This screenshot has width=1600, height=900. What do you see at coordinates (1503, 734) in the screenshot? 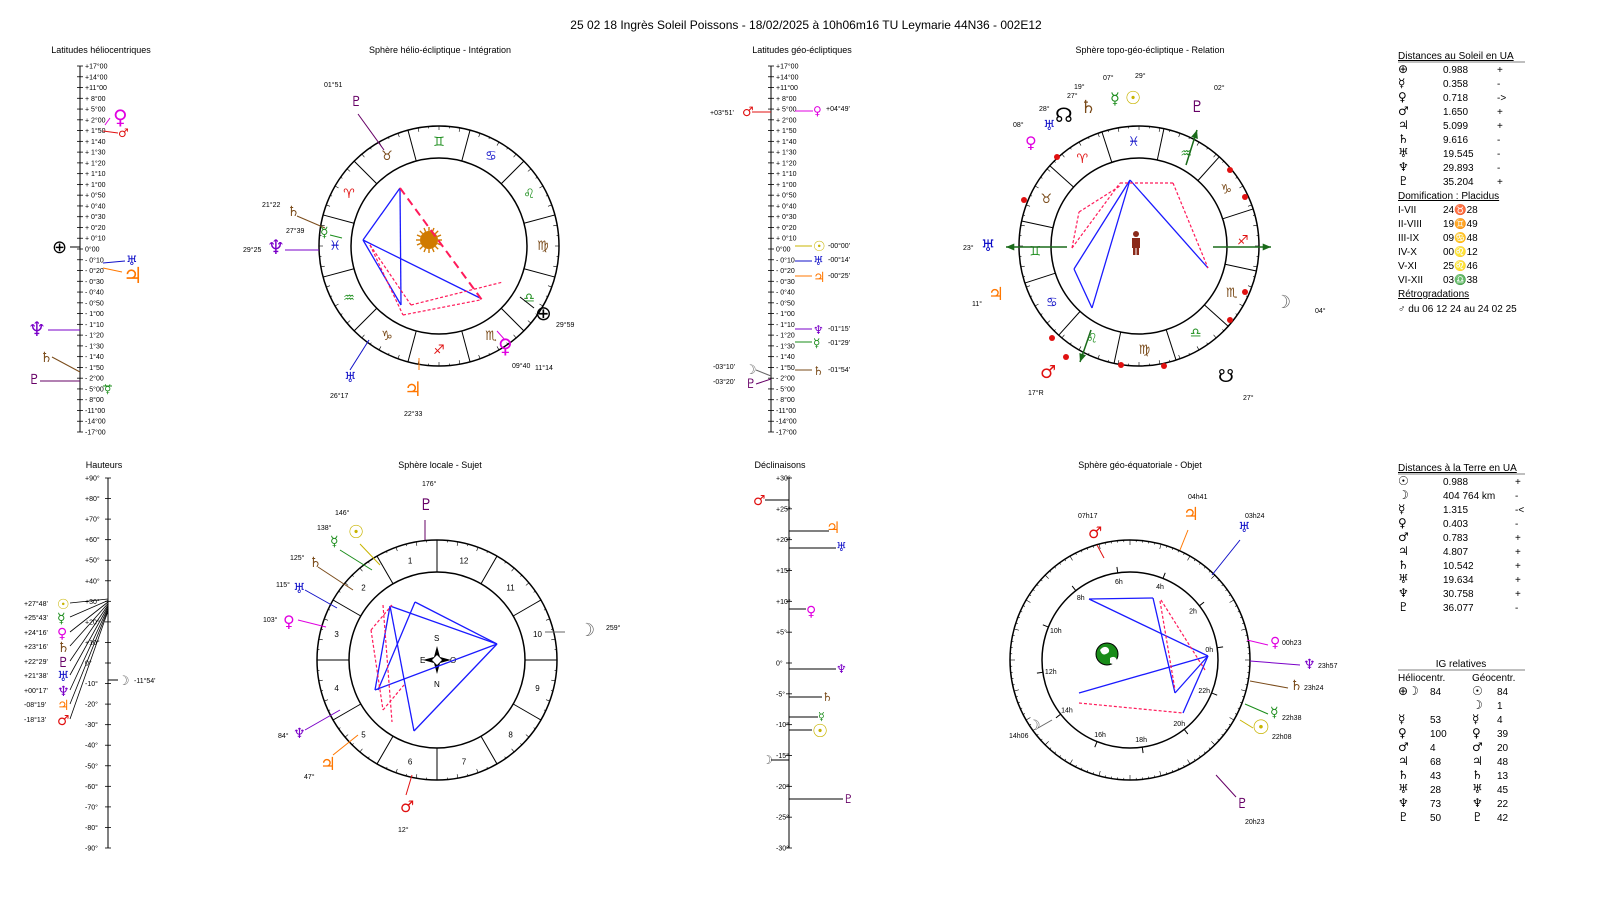
I see `ig-geo-value: 39` at bounding box center [1503, 734].